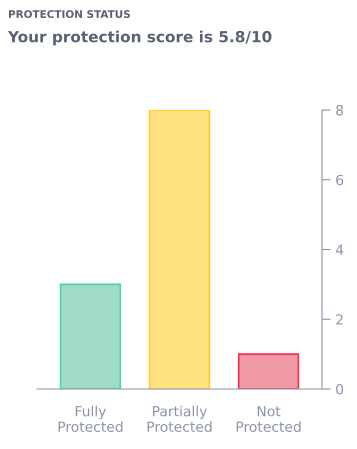 The width and height of the screenshot is (357, 449). Describe the element at coordinates (340, 389) in the screenshot. I see `y-tick-label: 0` at that location.